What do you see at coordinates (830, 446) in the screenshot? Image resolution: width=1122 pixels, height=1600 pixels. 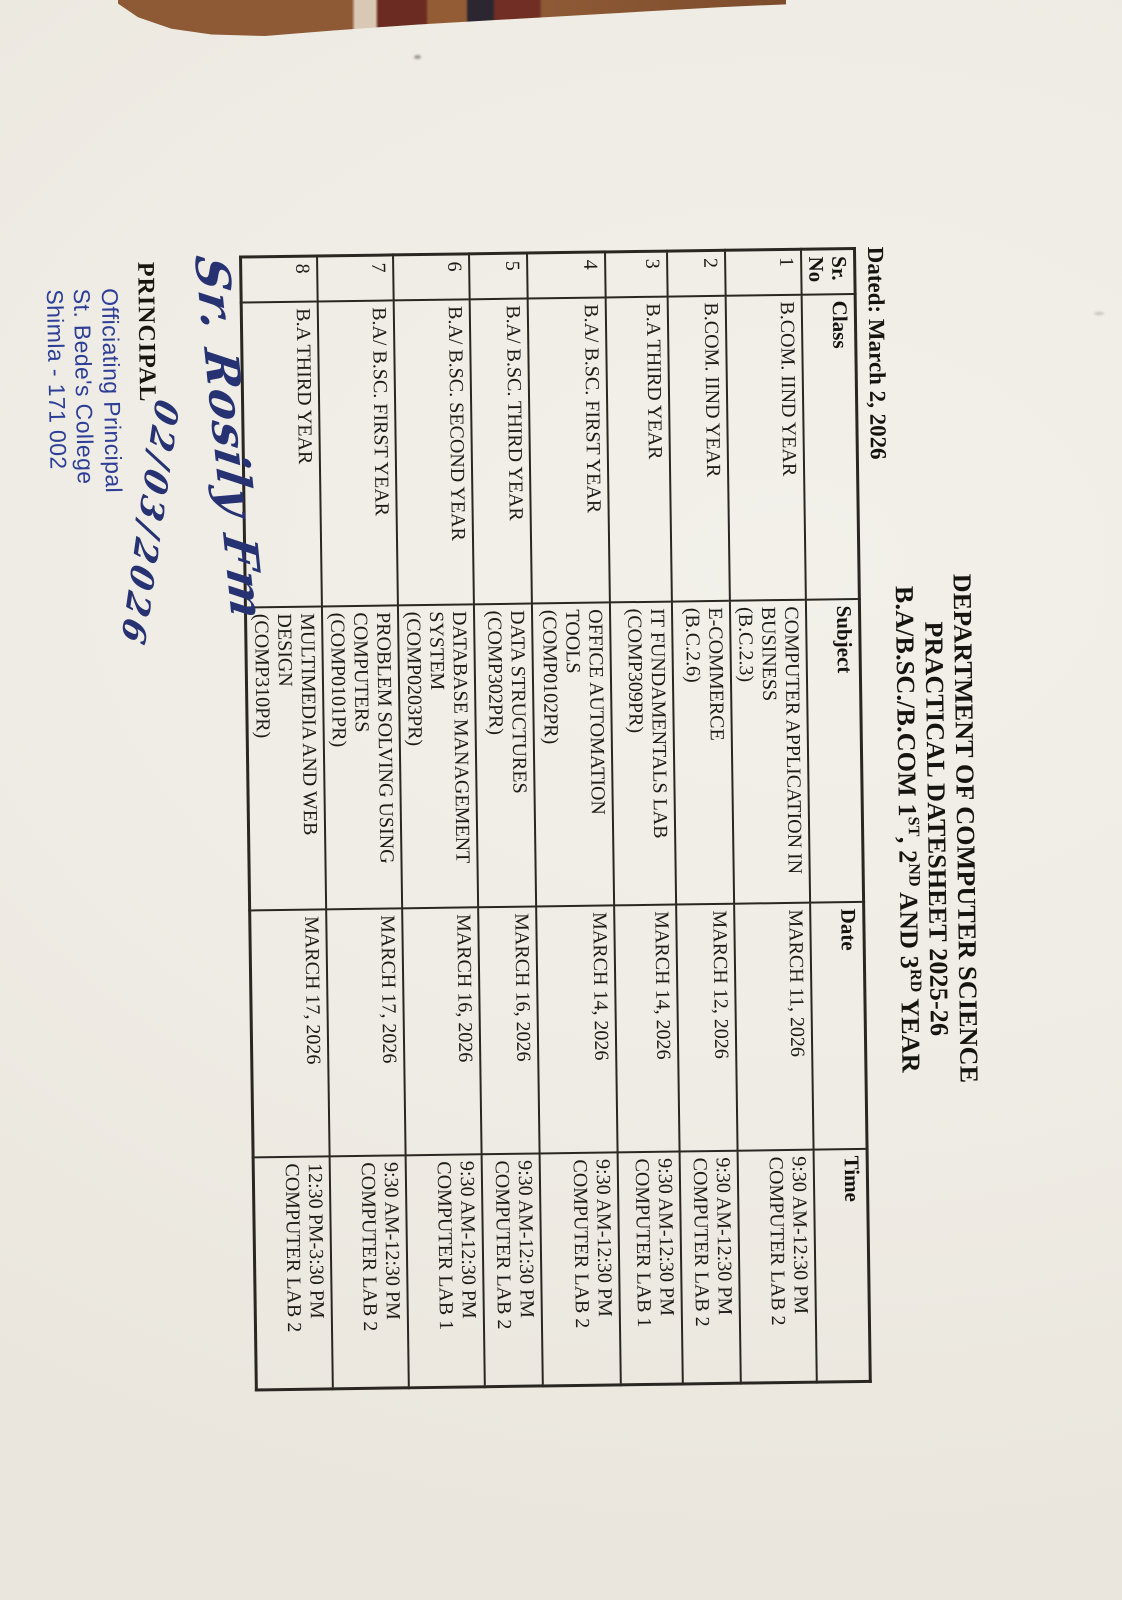 I see `header-class: Class` at bounding box center [830, 446].